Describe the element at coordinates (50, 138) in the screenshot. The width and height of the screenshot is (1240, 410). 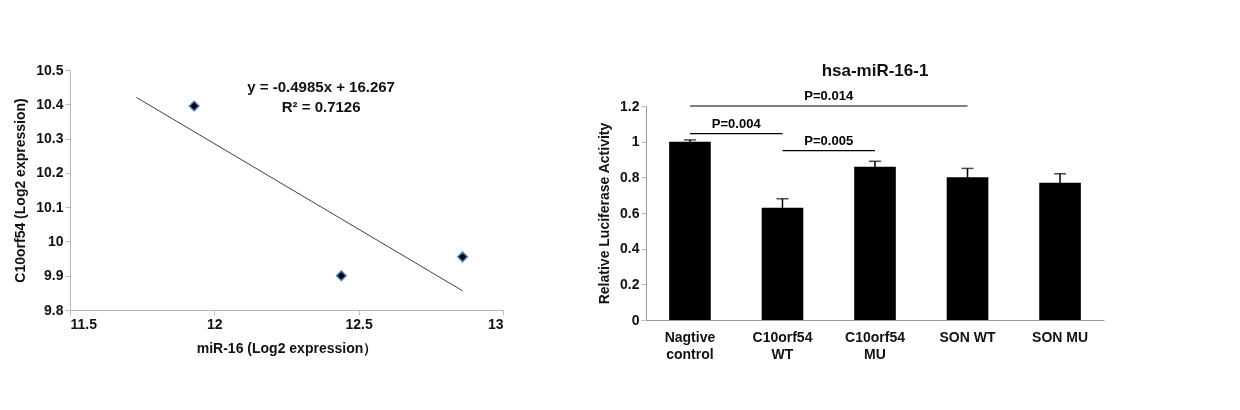
I see `y-tick-label: 10.3` at that location.